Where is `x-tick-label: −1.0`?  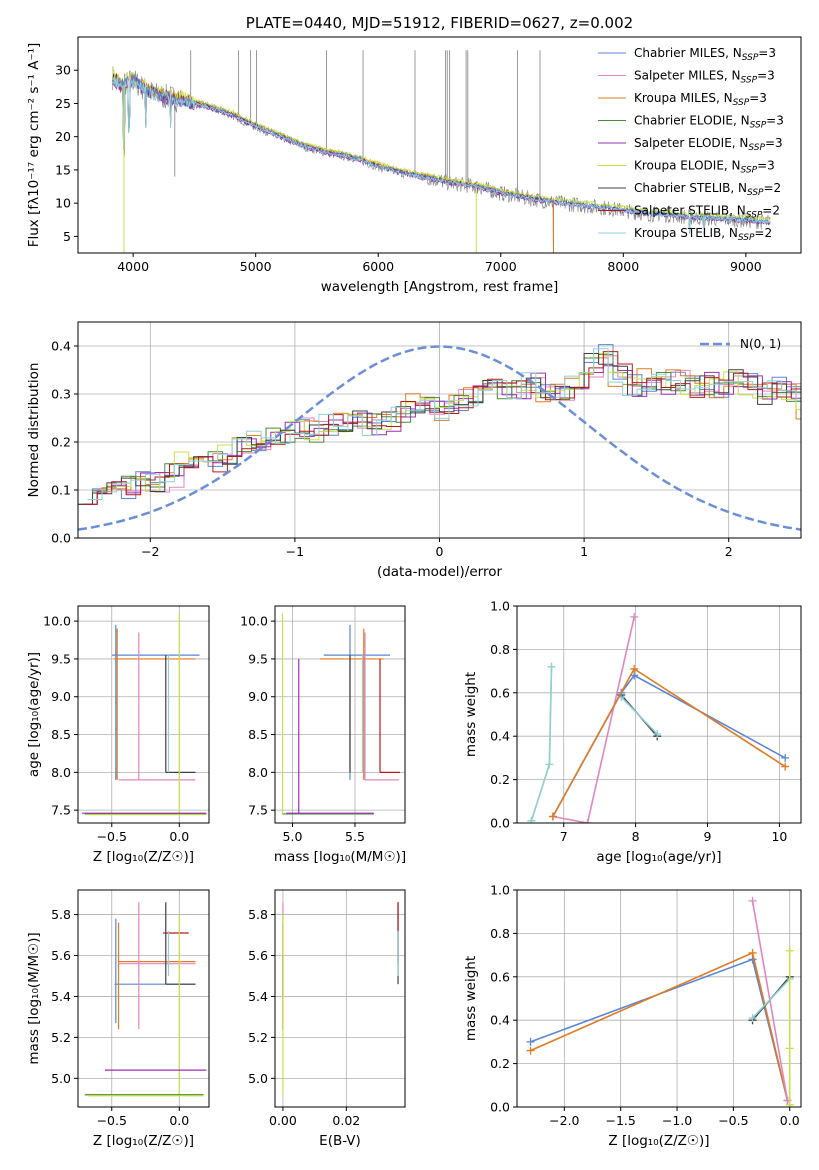
x-tick-label: −1.0 is located at coordinates (677, 1120).